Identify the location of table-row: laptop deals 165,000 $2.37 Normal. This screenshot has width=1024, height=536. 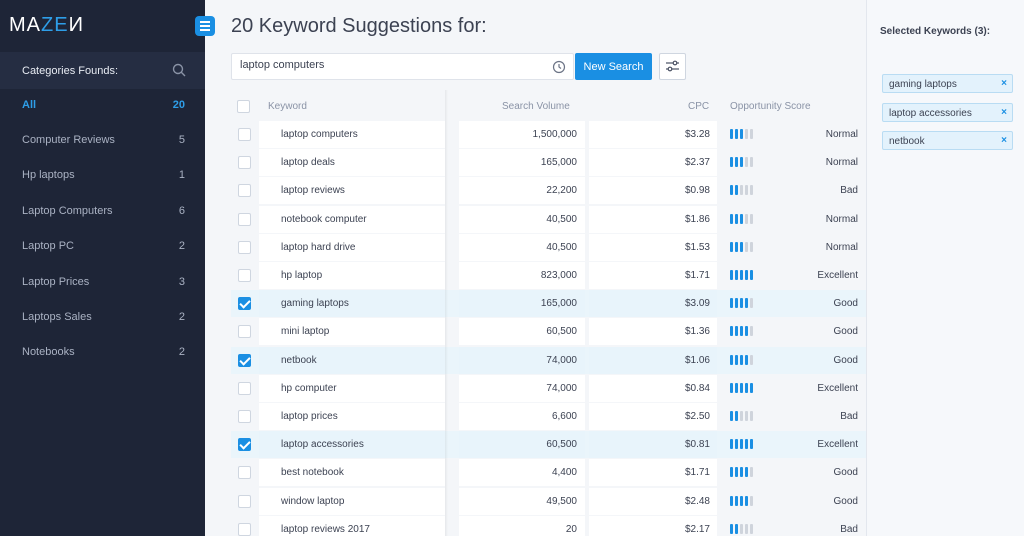
(548, 163).